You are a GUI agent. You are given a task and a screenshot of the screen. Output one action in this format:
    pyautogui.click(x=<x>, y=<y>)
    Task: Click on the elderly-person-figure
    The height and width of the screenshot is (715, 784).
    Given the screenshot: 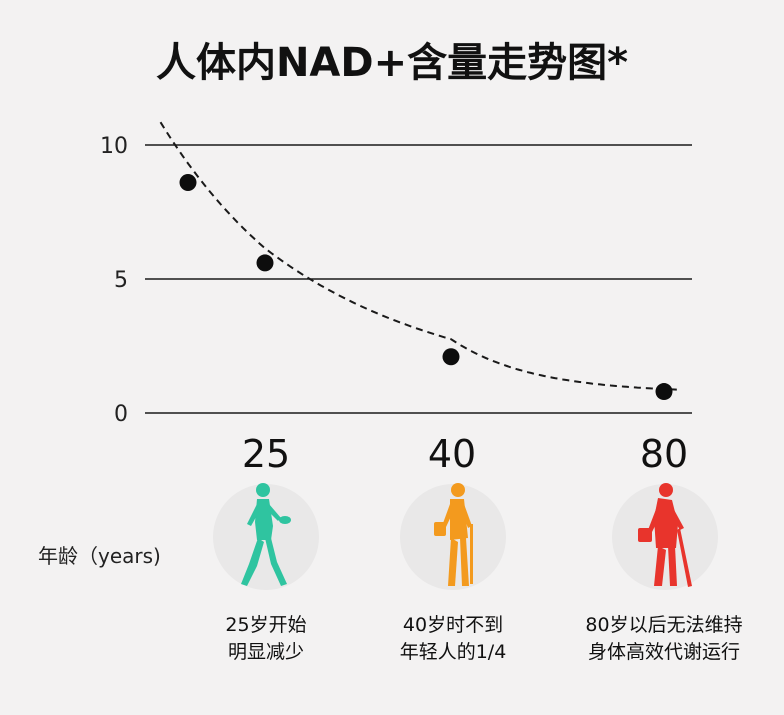 What is the action you would take?
    pyautogui.click(x=665, y=538)
    